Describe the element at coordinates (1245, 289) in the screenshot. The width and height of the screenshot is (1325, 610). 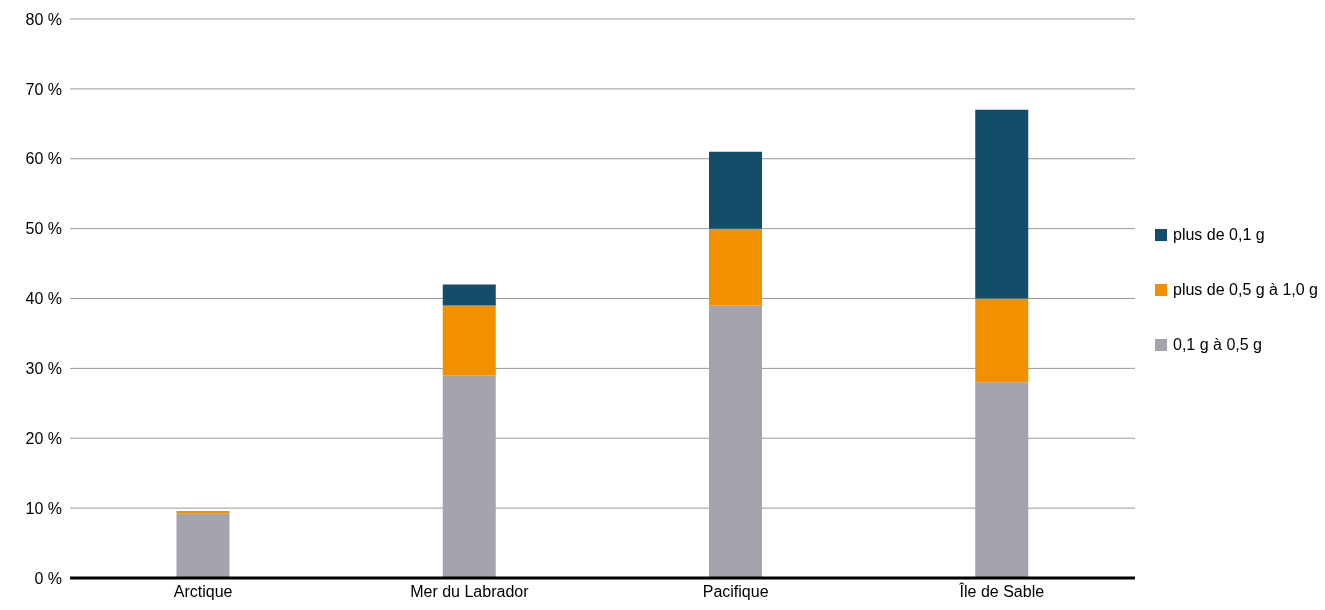
I see `legend-label: plus de 0,5 g à 1,0 g` at that location.